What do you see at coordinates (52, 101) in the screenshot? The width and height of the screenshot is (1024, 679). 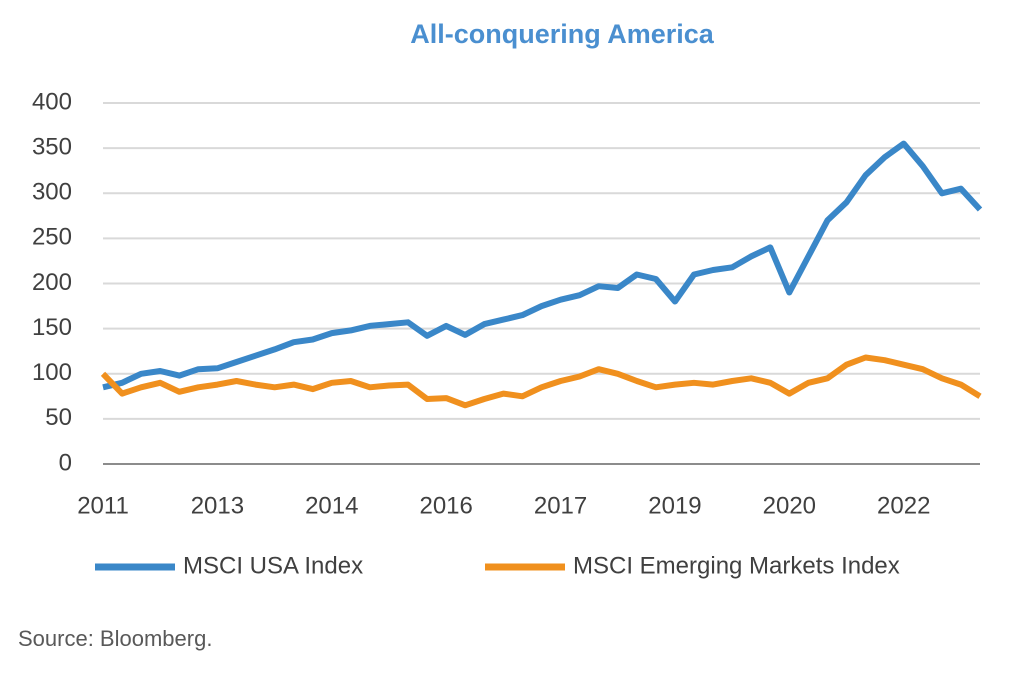 I see `y-tick-label: 400` at bounding box center [52, 101].